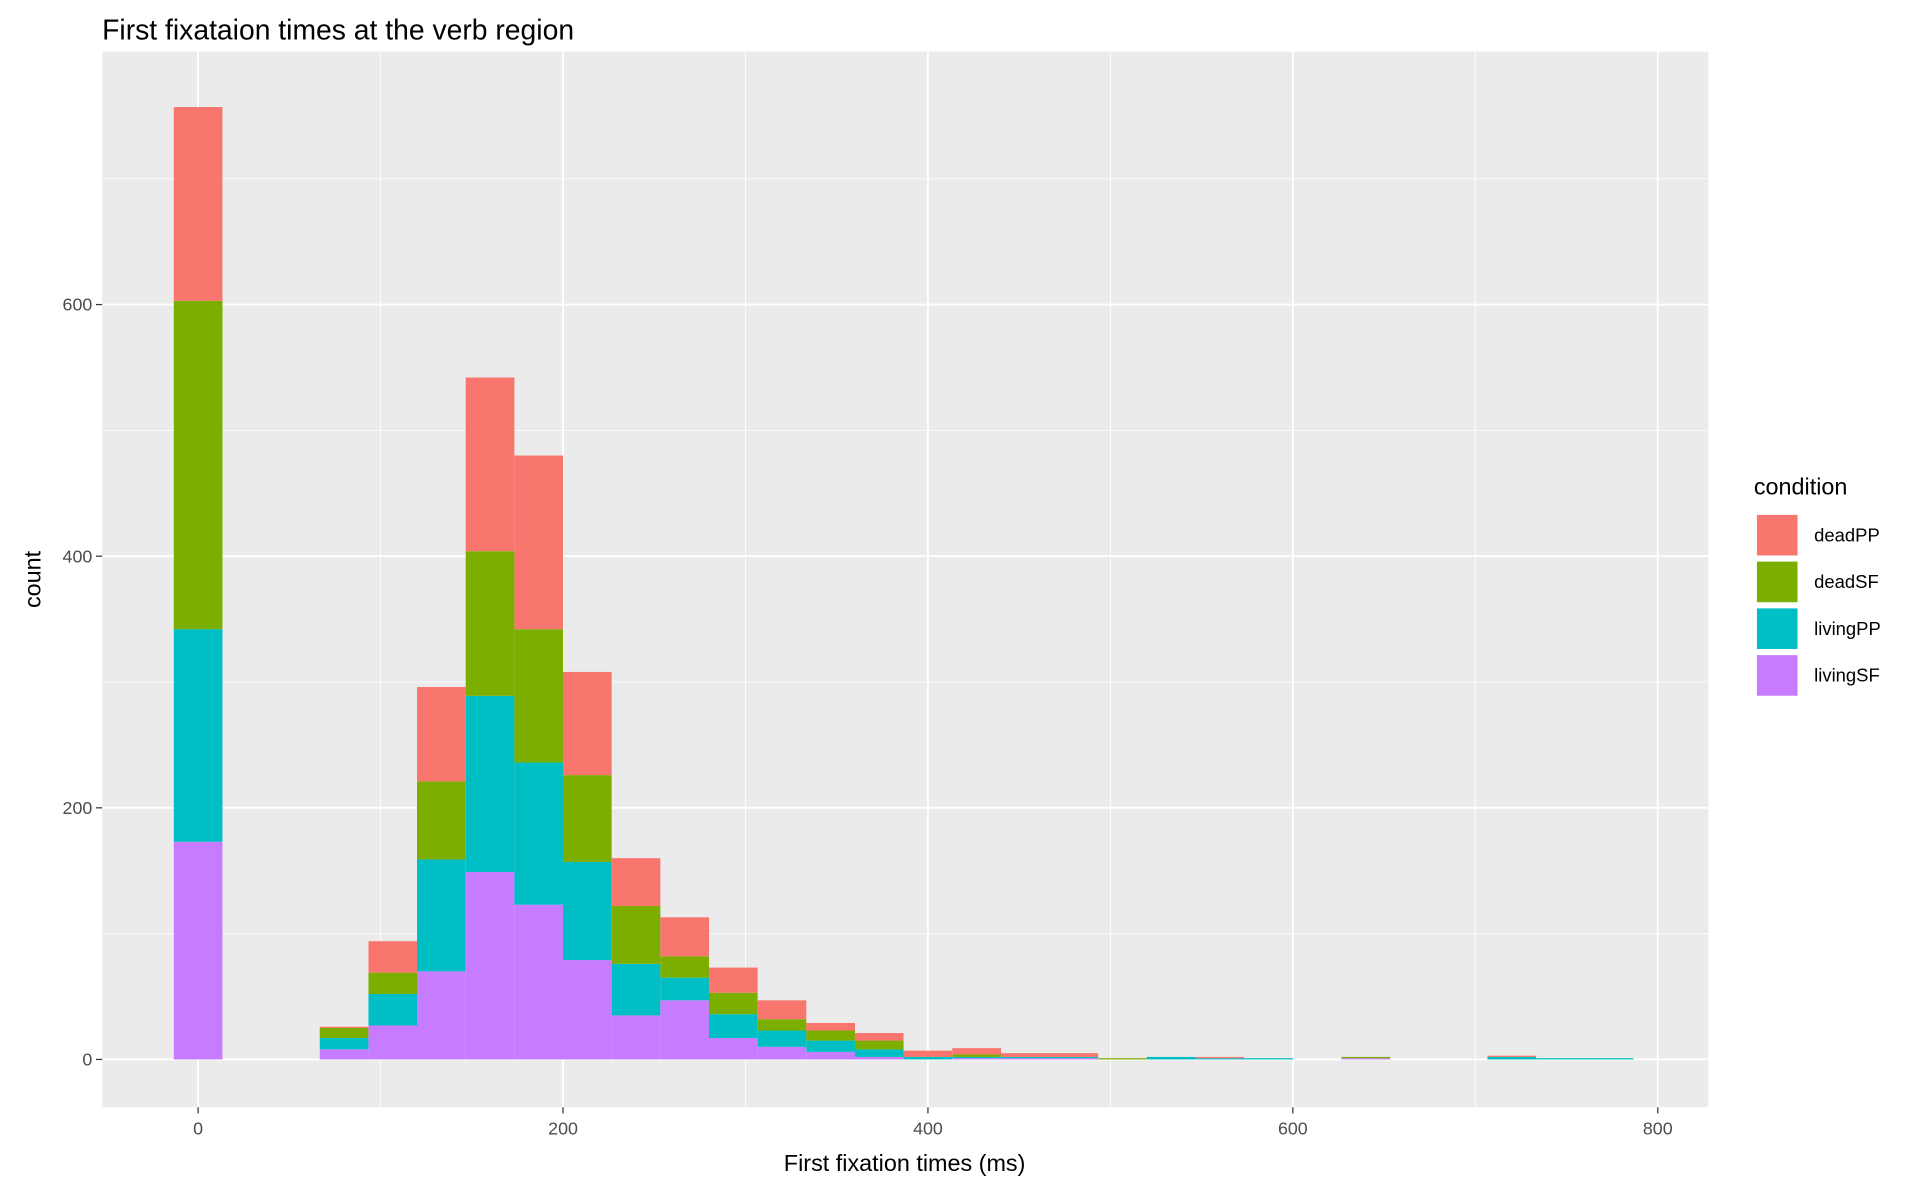 Image resolution: width=1920 pixels, height=1186 pixels. Describe the element at coordinates (1293, 1128) in the screenshot. I see `x-tick-label: 600` at that location.